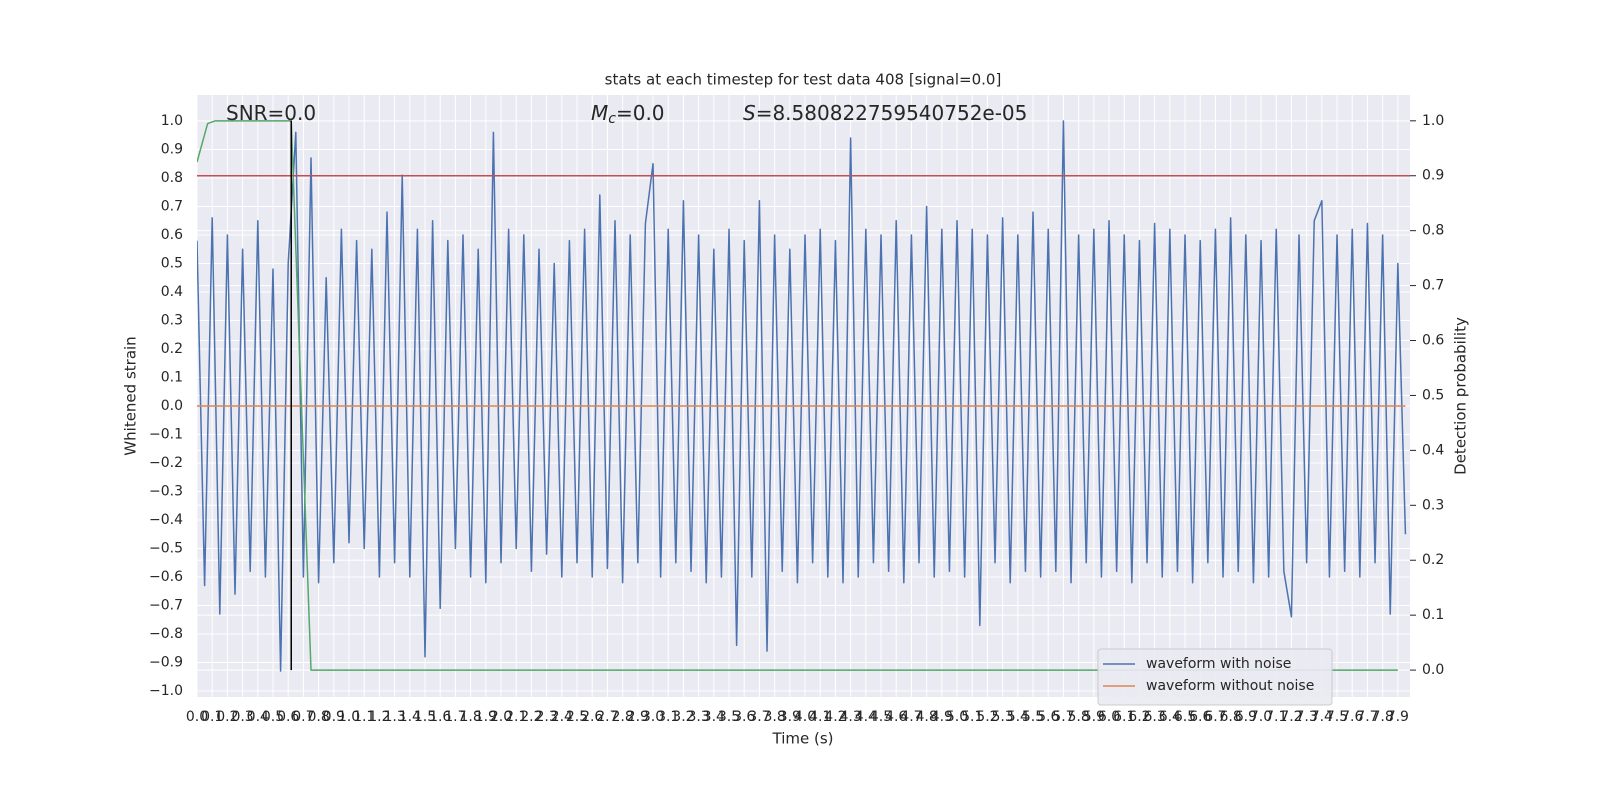 The height and width of the screenshot is (800, 1600). Describe the element at coordinates (592, 717) in the screenshot. I see `x-tick-label: 2.6` at that location.